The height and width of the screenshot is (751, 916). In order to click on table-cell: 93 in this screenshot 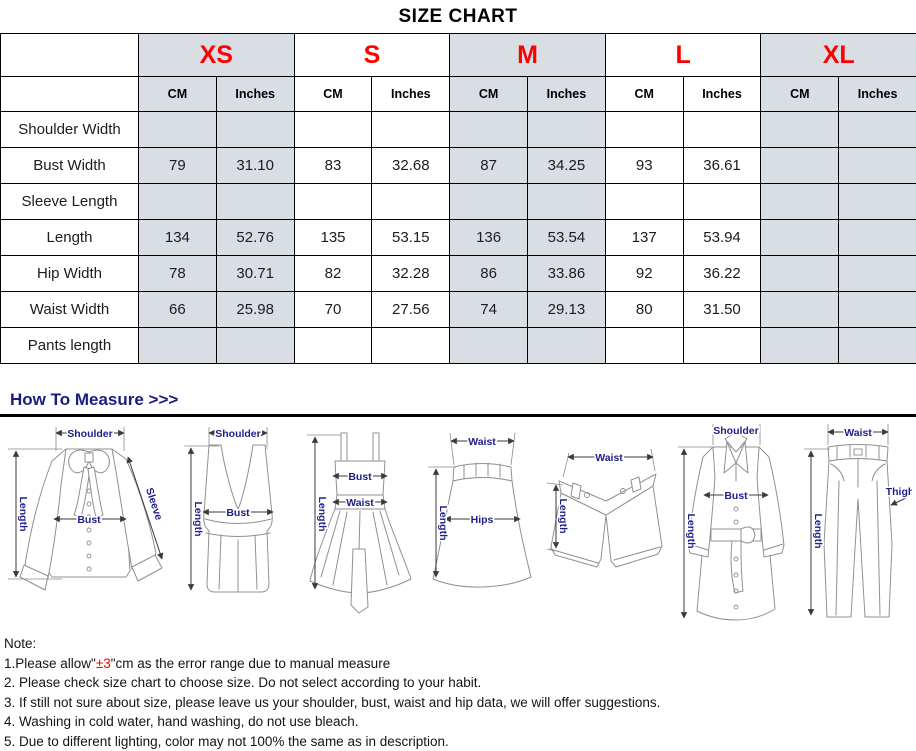, I will do `click(644, 166)`.